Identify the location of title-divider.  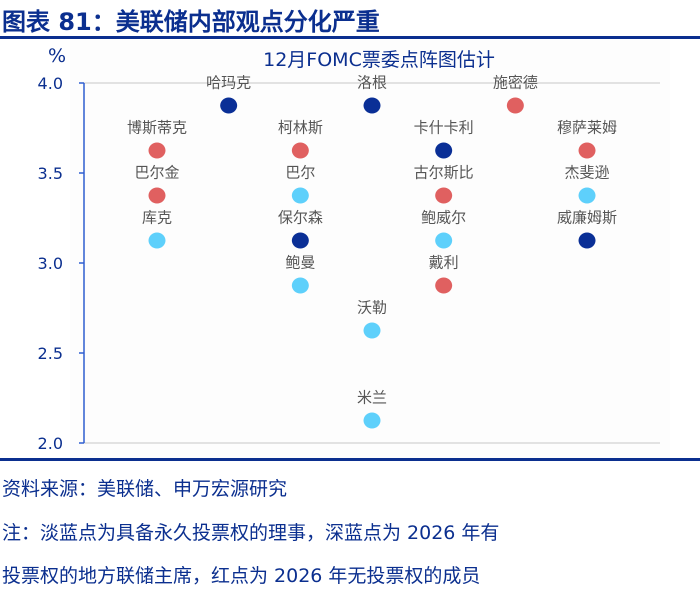
(350, 37).